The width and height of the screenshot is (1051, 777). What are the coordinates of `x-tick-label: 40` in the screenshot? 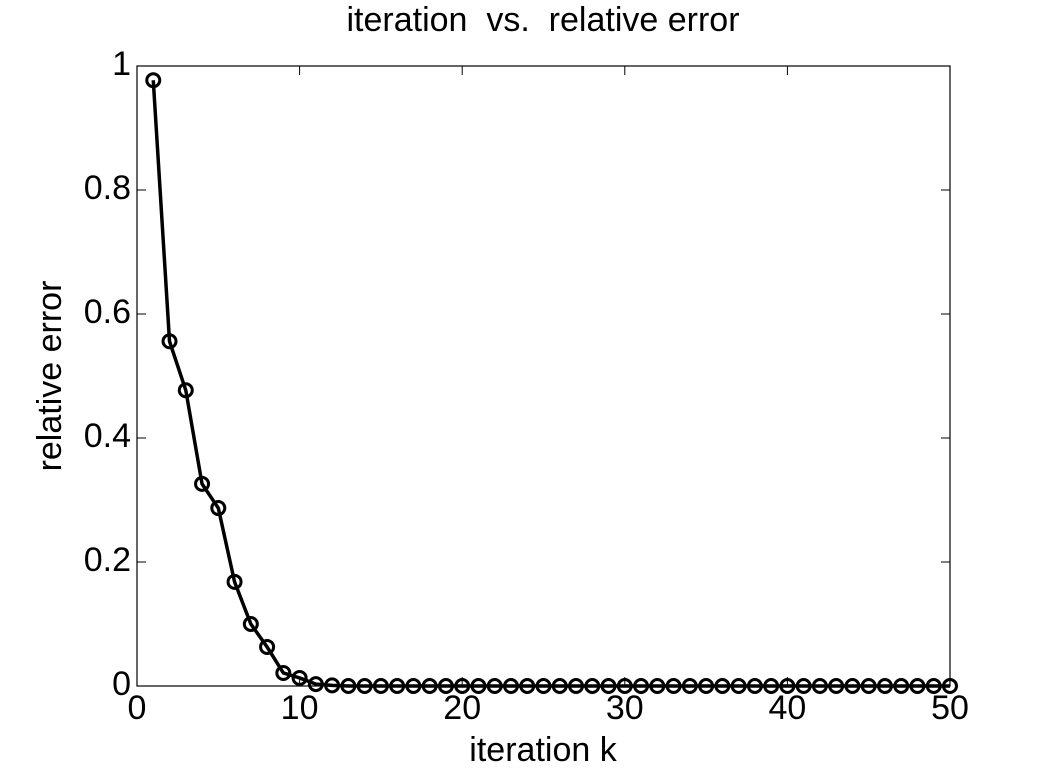 It's located at (787, 708).